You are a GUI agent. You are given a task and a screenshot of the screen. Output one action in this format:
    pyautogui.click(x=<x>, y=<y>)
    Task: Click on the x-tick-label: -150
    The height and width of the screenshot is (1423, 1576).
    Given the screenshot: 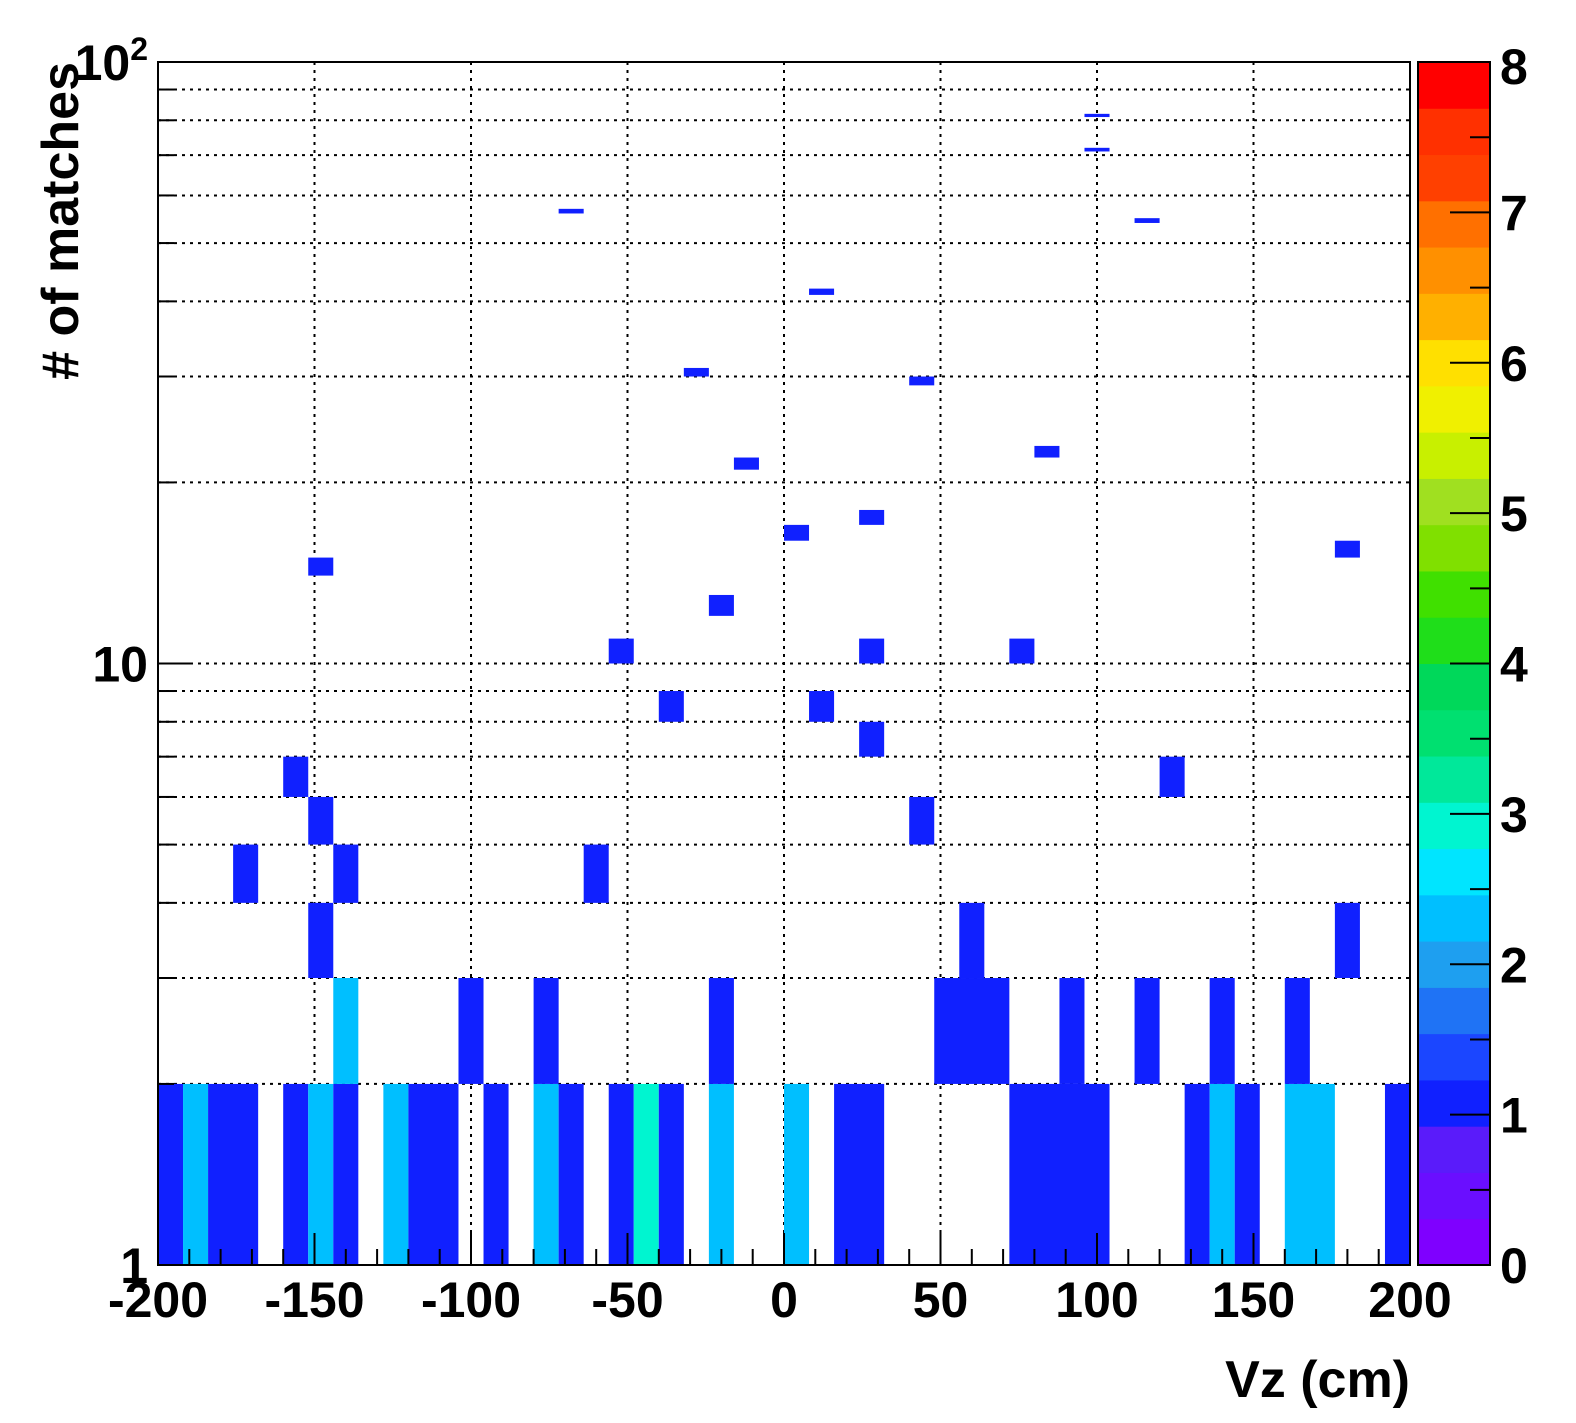 What is the action you would take?
    pyautogui.click(x=314, y=1300)
    